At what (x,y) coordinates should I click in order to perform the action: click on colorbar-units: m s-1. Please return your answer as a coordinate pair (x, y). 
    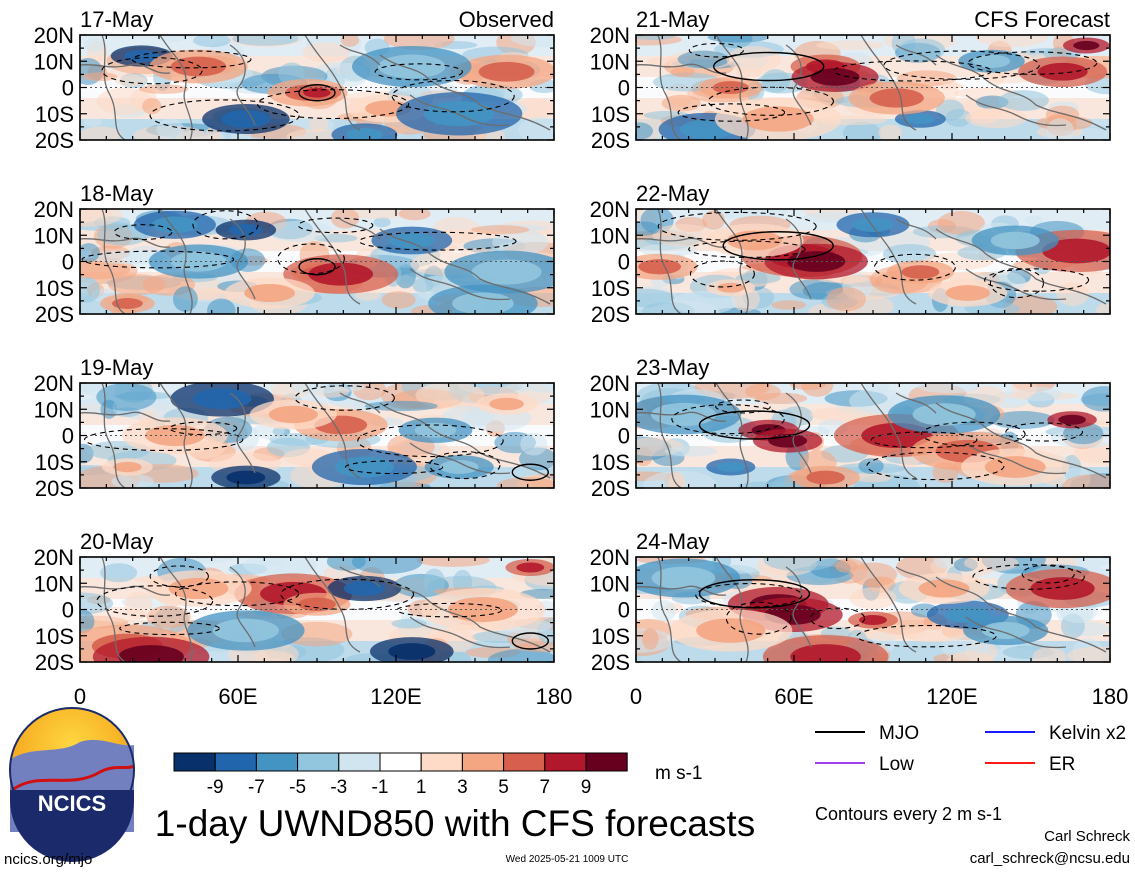
    Looking at the image, I should click on (679, 773).